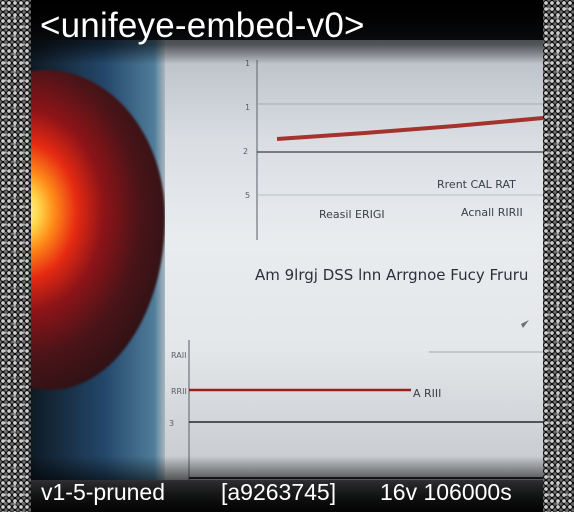 Image resolution: width=574 pixels, height=512 pixels. Describe the element at coordinates (476, 184) in the screenshot. I see `upper-label-1: Rrent CAL RAT` at that location.